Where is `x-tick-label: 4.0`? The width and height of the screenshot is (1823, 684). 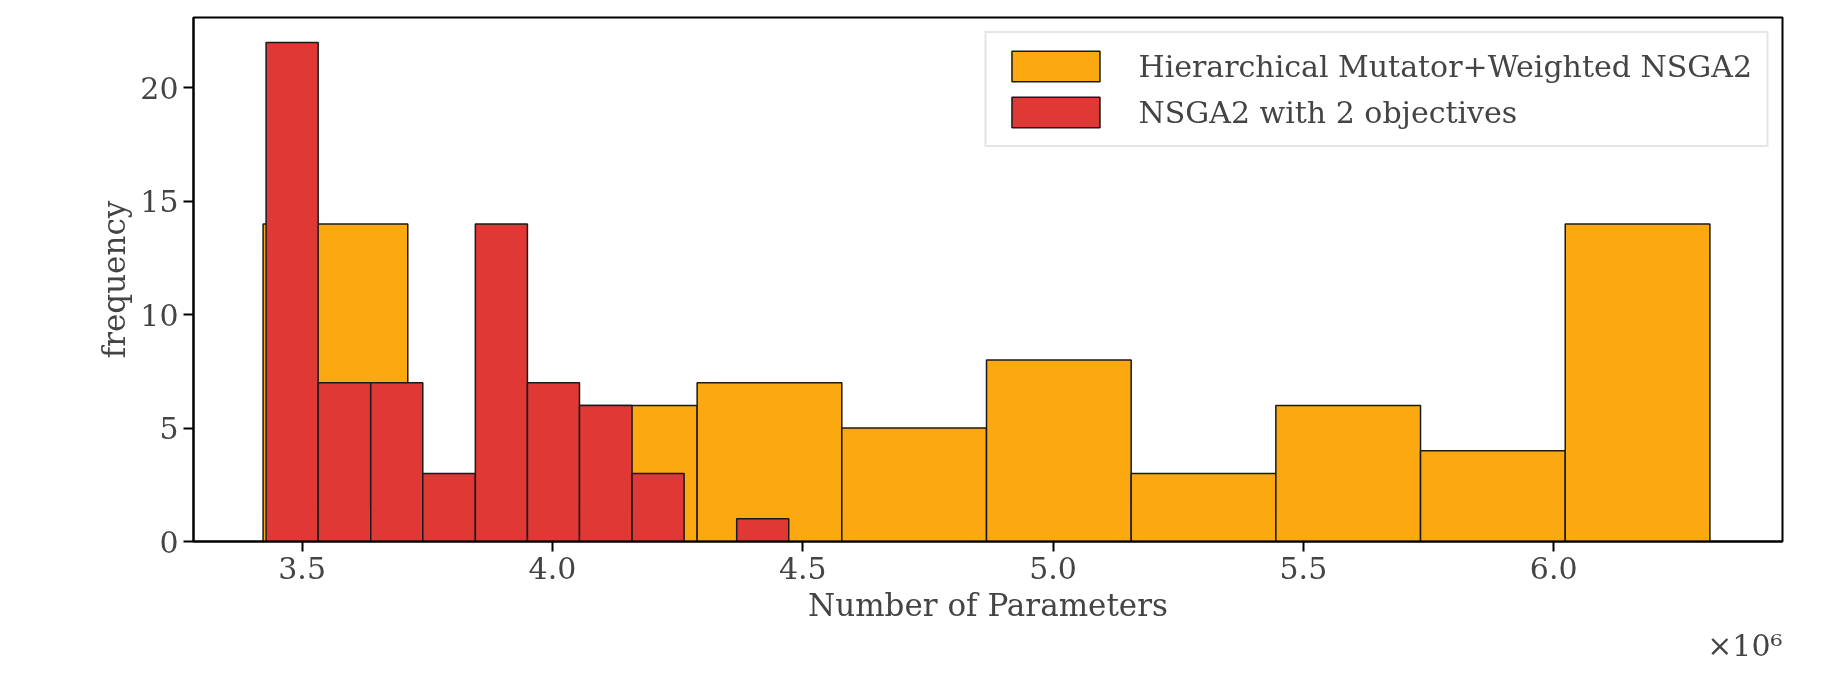 x-tick-label: 4.0 is located at coordinates (552, 568).